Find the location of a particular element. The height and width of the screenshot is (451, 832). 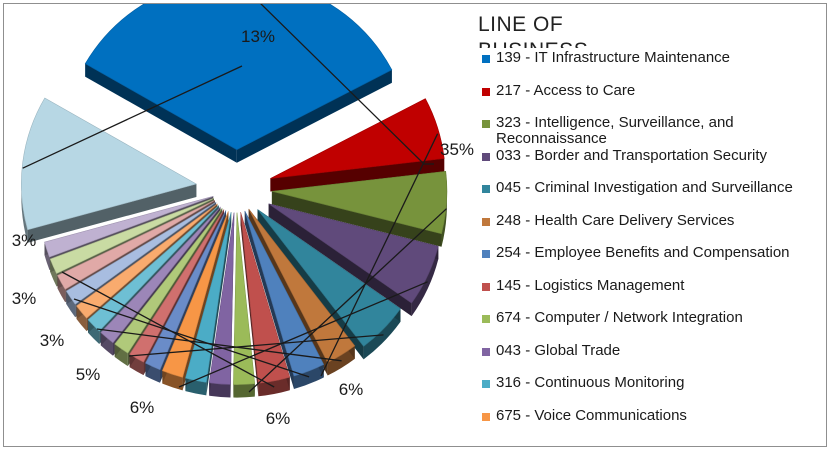

data-label-5: 3% is located at coordinates (52, 340).